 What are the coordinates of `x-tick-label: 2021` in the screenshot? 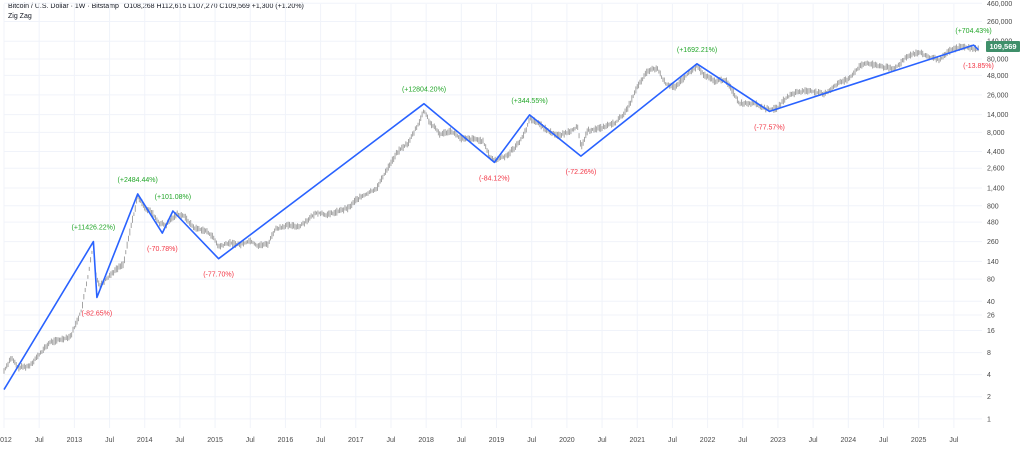 It's located at (637, 440).